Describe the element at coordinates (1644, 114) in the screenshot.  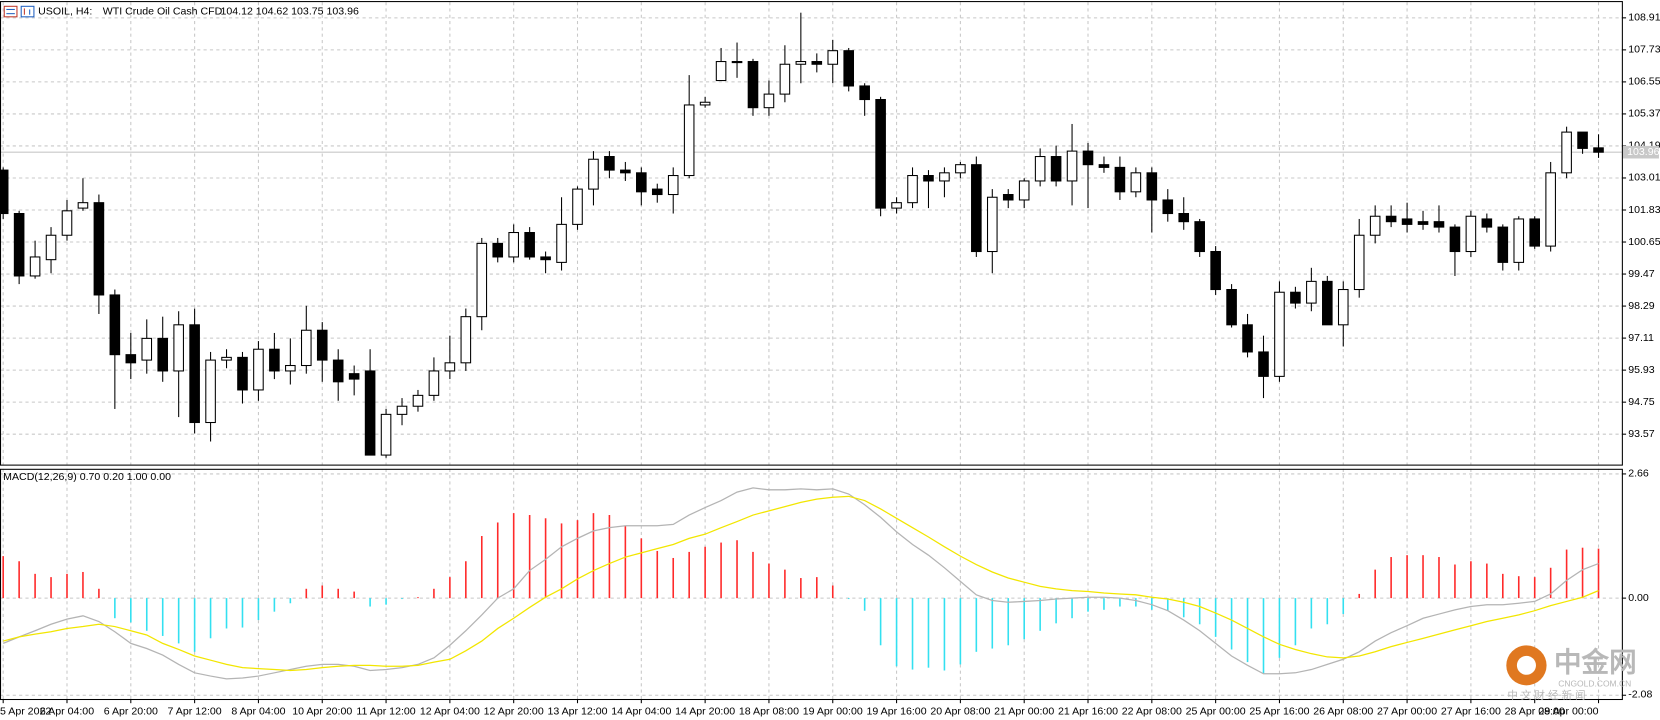
I see `y-tick-label: 105.37` at that location.